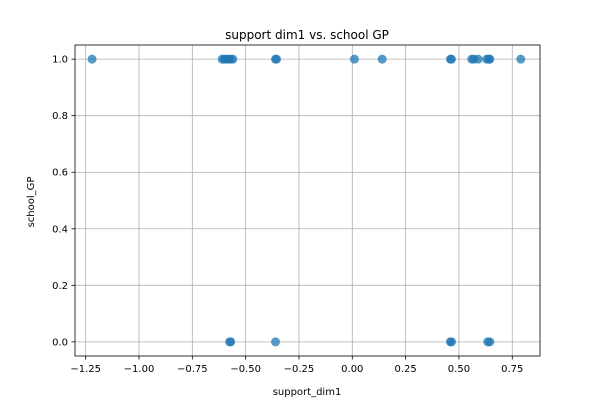 This screenshot has height=400, width=600. Describe the element at coordinates (60, 342) in the screenshot. I see `y-tick-label: 0.0` at that location.